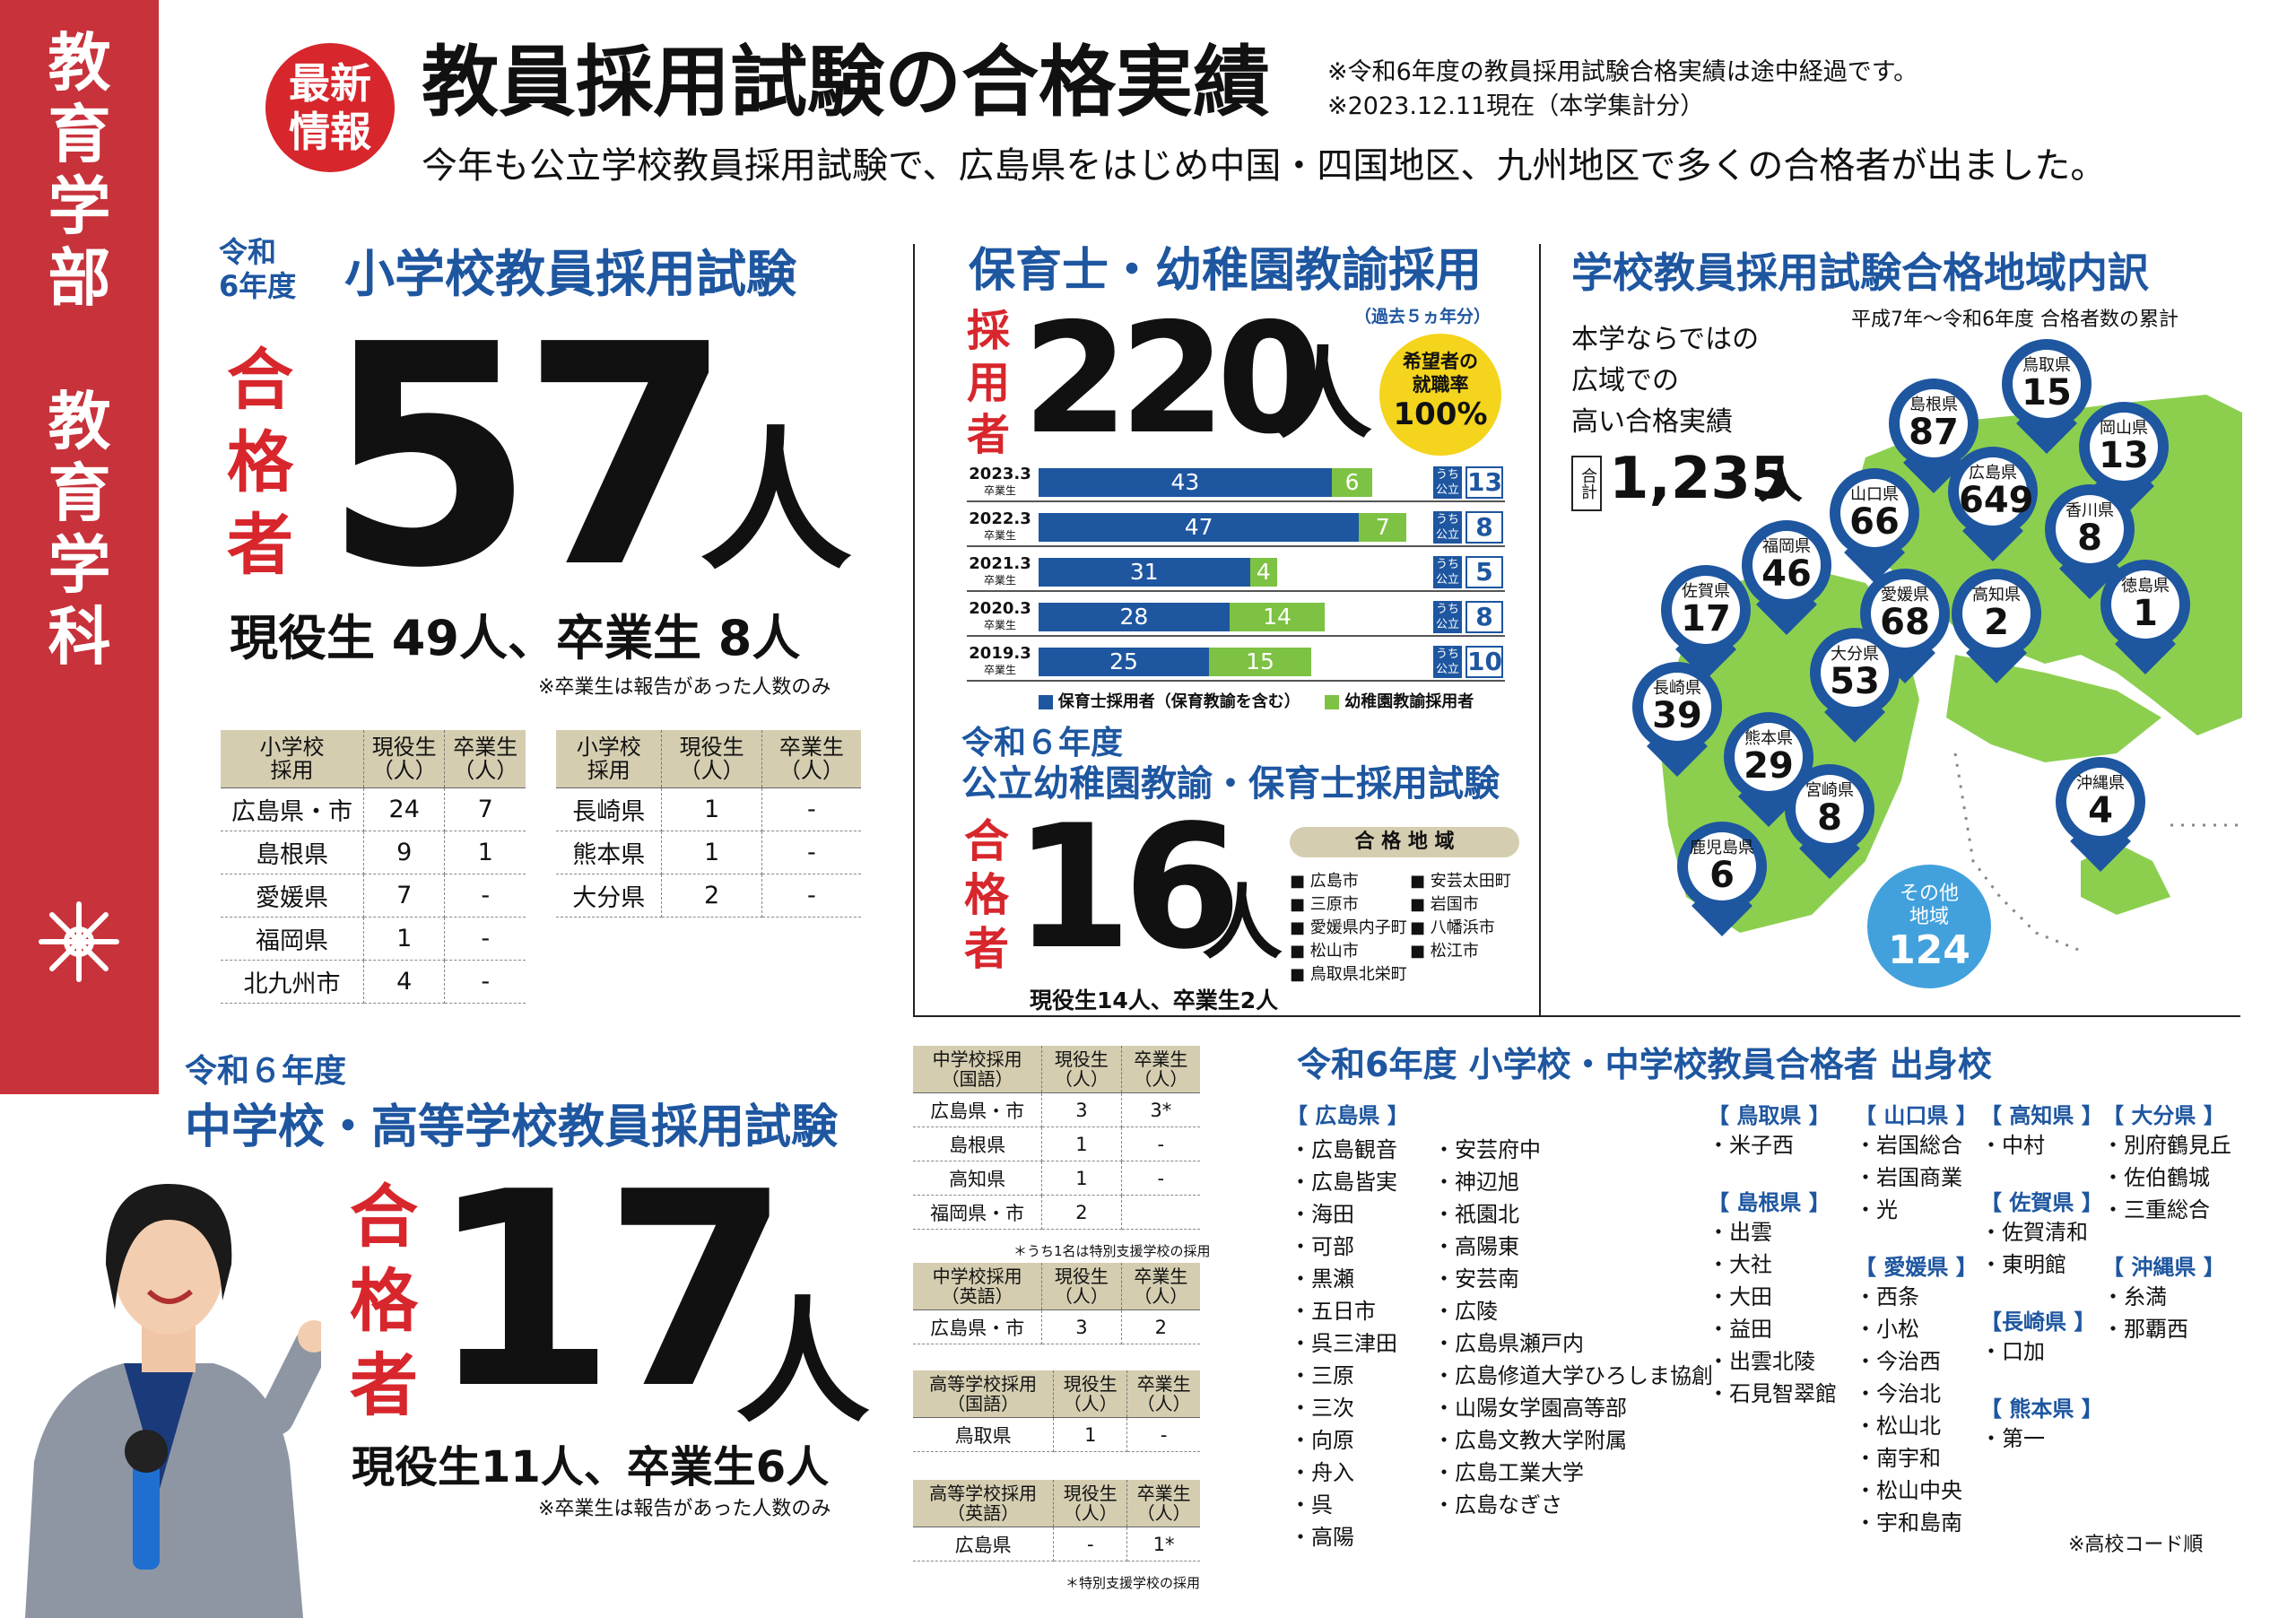  What do you see at coordinates (1440, 395) in the screenshot?
I see `employment-rate-circle: 希望者の 就職率 100%` at bounding box center [1440, 395].